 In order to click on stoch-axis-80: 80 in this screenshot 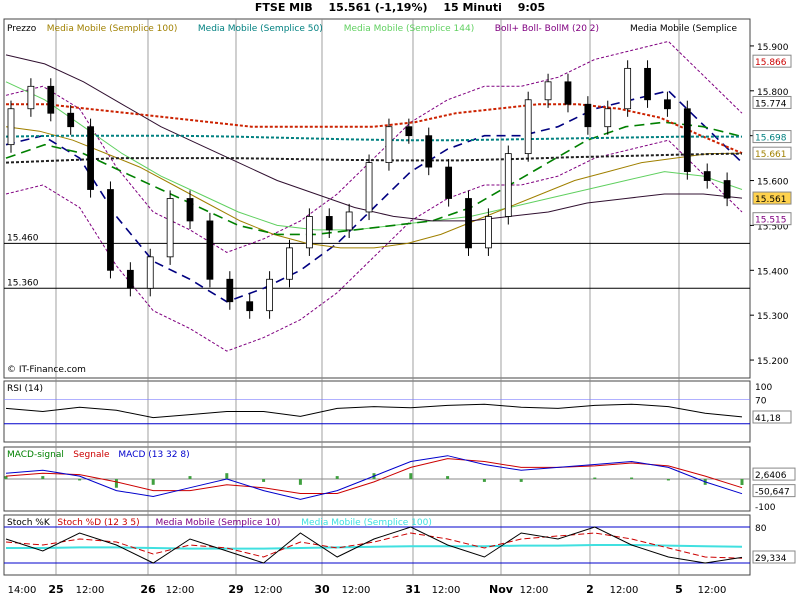, I will do `click(761, 529)`.